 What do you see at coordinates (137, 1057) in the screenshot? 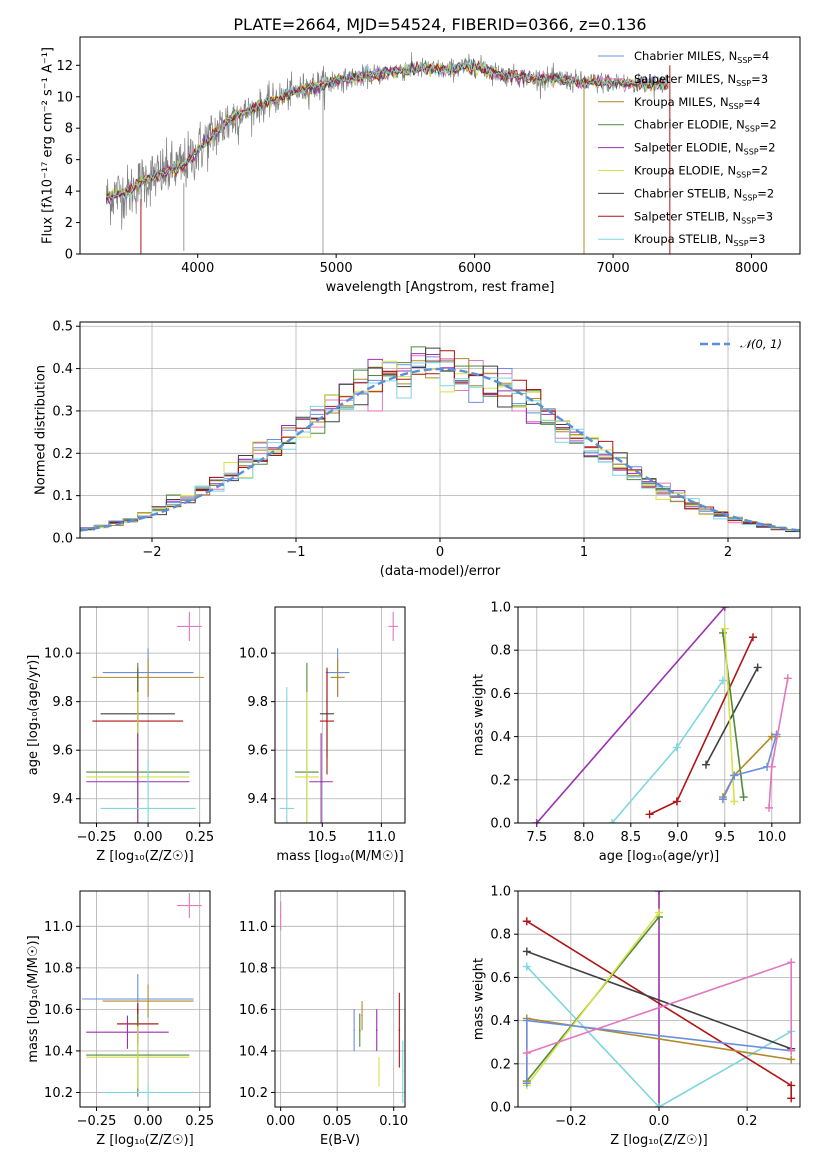
I see `point-kroupa-elodie` at bounding box center [137, 1057].